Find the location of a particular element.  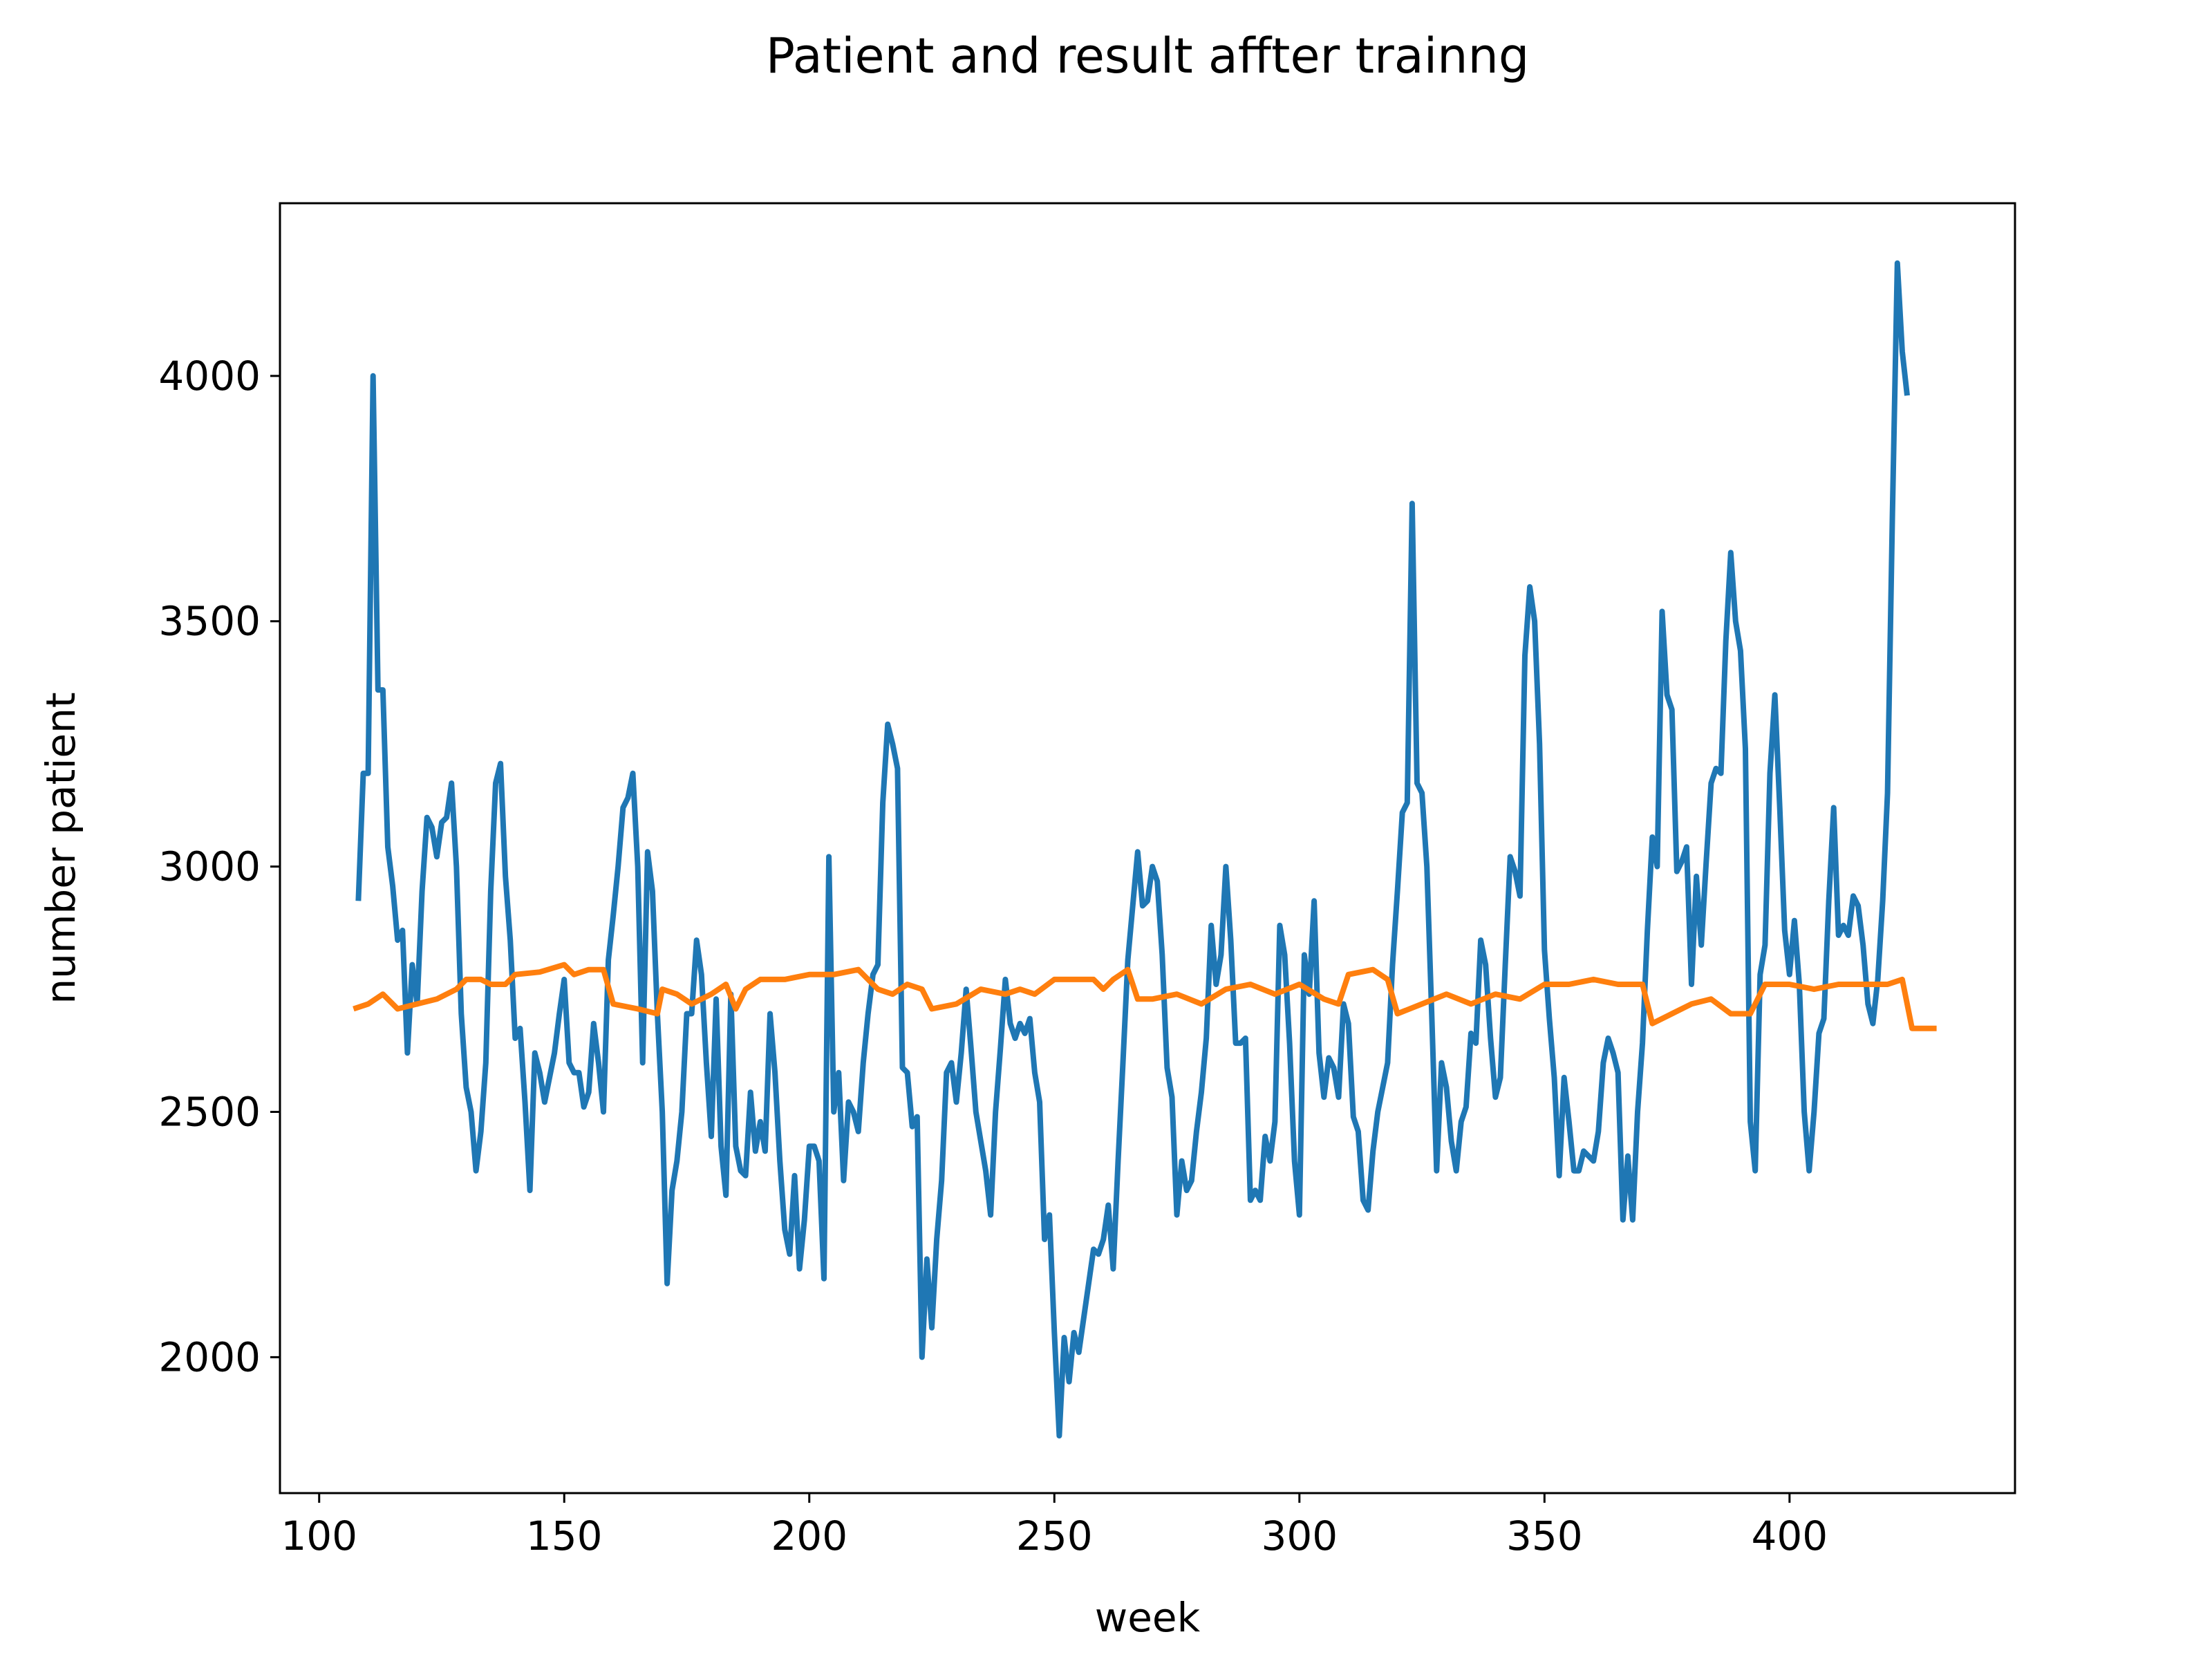

y-tick-label: 3500 is located at coordinates (209, 622).